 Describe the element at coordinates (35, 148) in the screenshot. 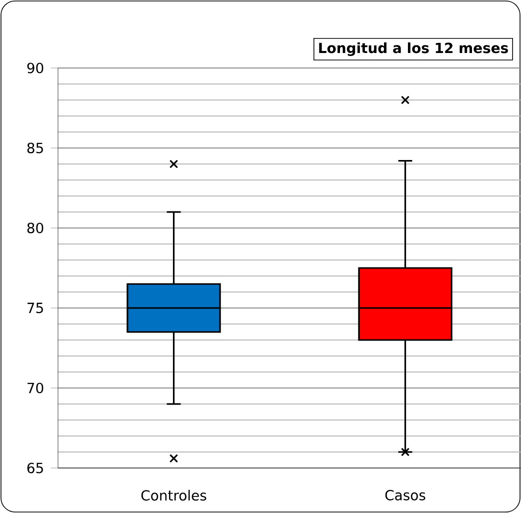

I see `y-tick-label: 85` at that location.